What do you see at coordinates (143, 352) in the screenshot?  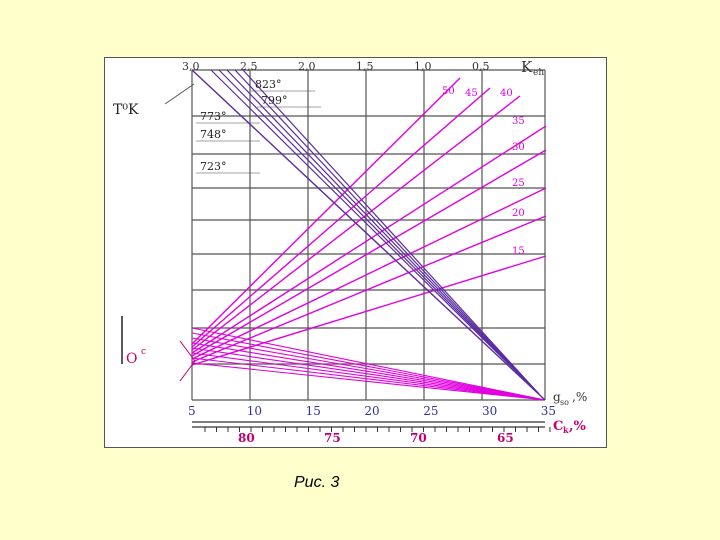 I see `left-axis-label-superscript: c` at bounding box center [143, 352].